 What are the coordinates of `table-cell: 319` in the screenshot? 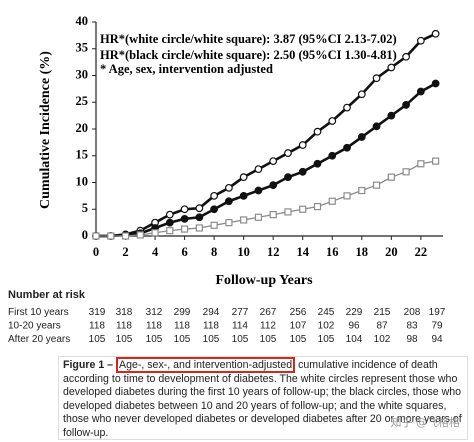 It's located at (97, 312).